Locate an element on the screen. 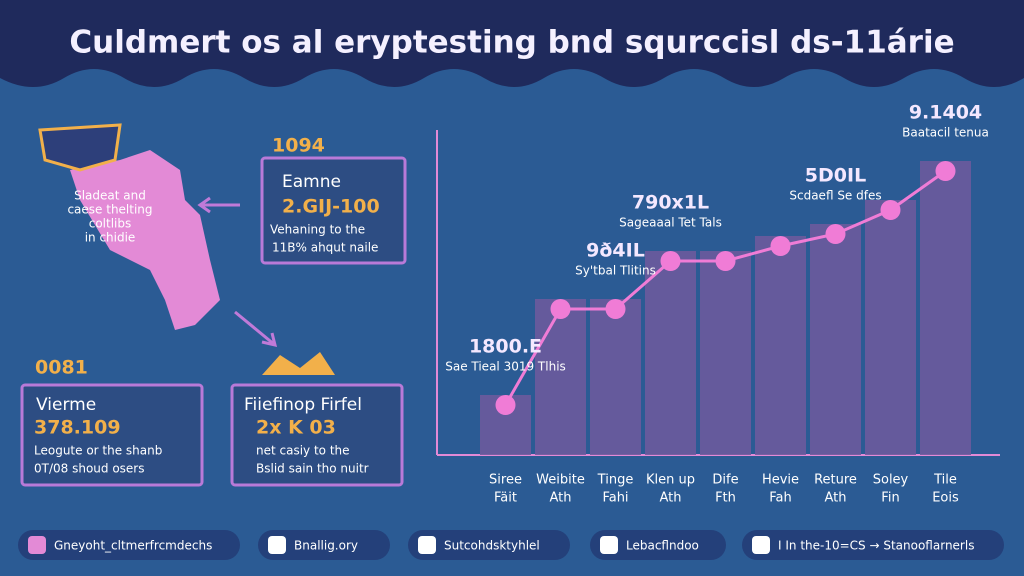 Image resolution: width=1024 pixels, height=576 pixels. panel-text: Leogute or the shanb is located at coordinates (98, 451).